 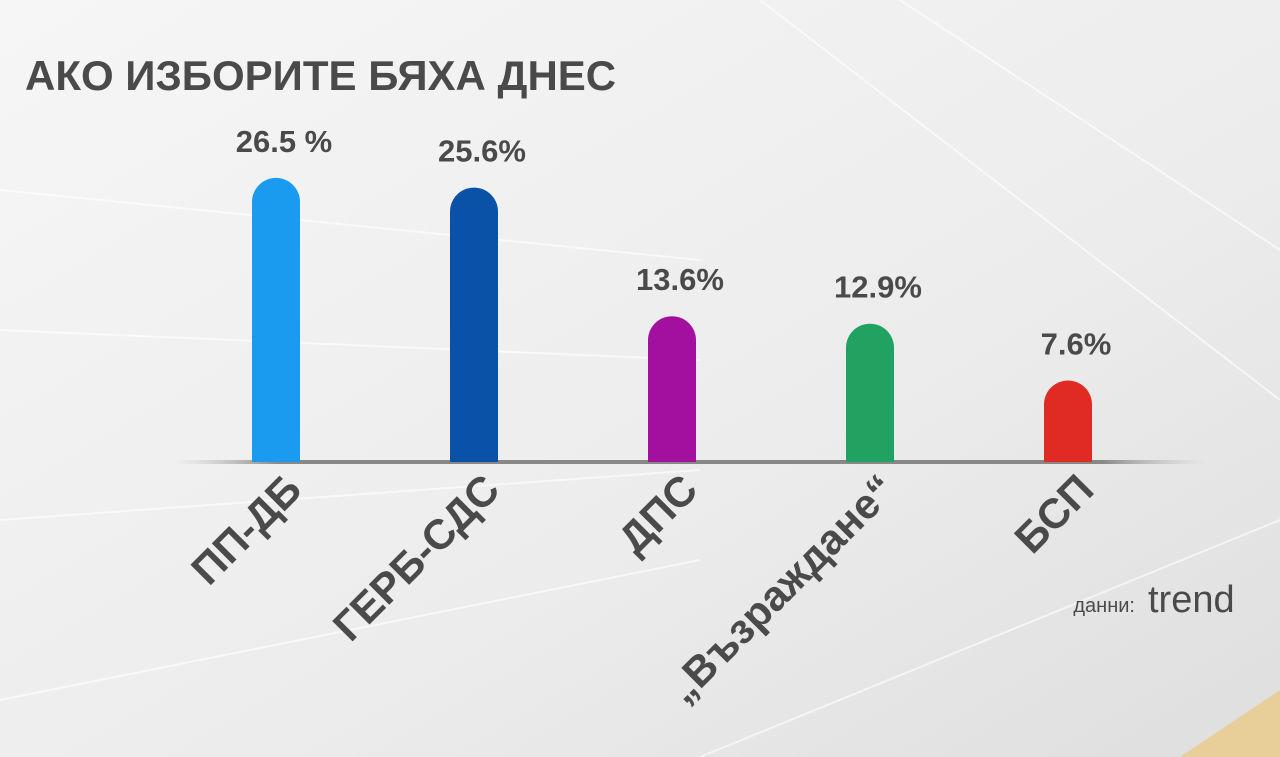 What do you see at coordinates (482, 151) in the screenshot?
I see `value-label: 25.6%` at bounding box center [482, 151].